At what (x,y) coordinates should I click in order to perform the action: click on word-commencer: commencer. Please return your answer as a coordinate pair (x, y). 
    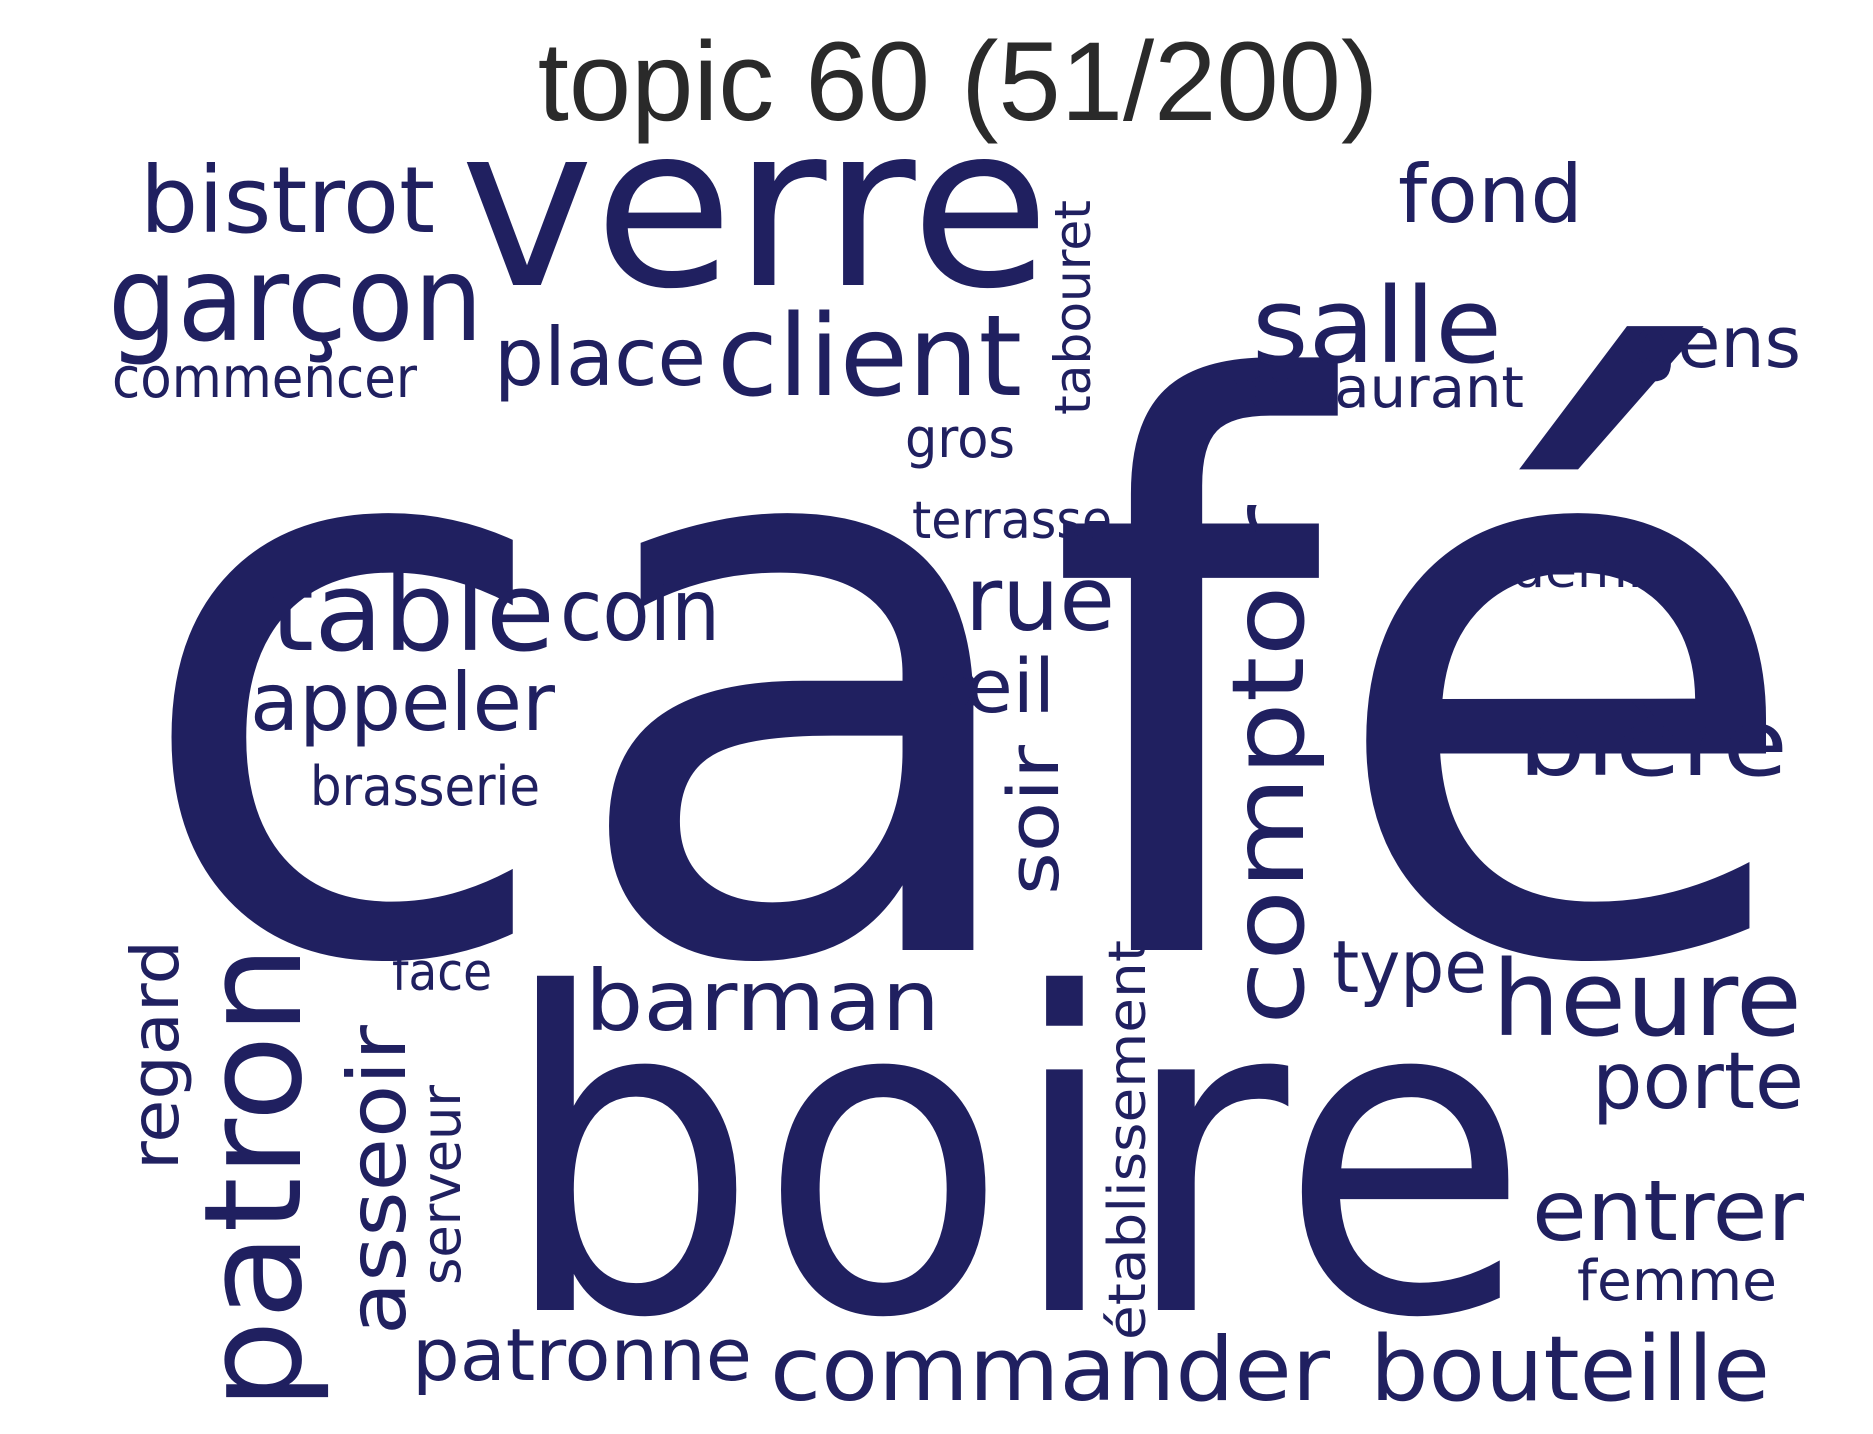
    Looking at the image, I should click on (265, 378).